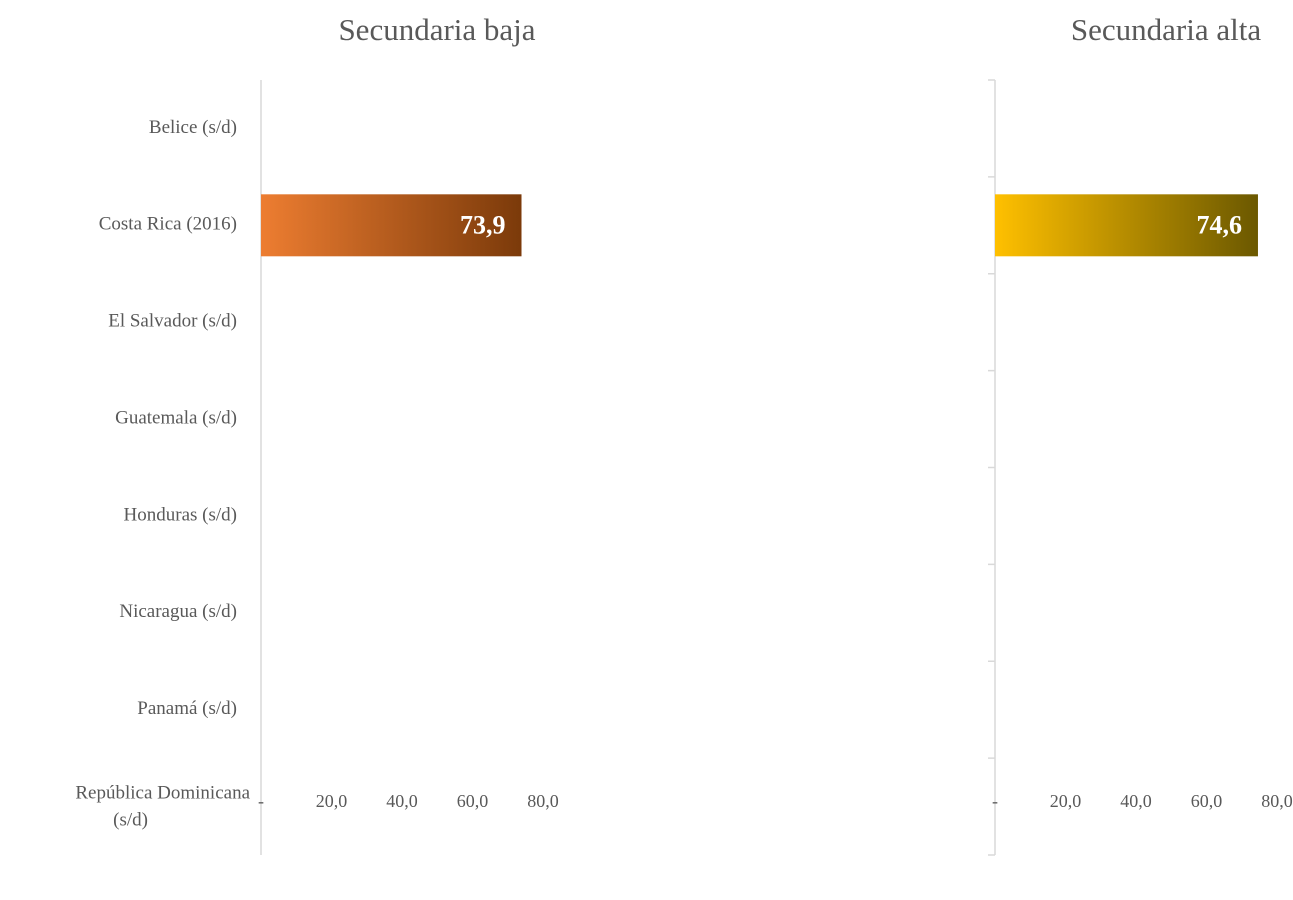  What do you see at coordinates (436, 29) in the screenshot?
I see `chart-title: Secundaria baja` at bounding box center [436, 29].